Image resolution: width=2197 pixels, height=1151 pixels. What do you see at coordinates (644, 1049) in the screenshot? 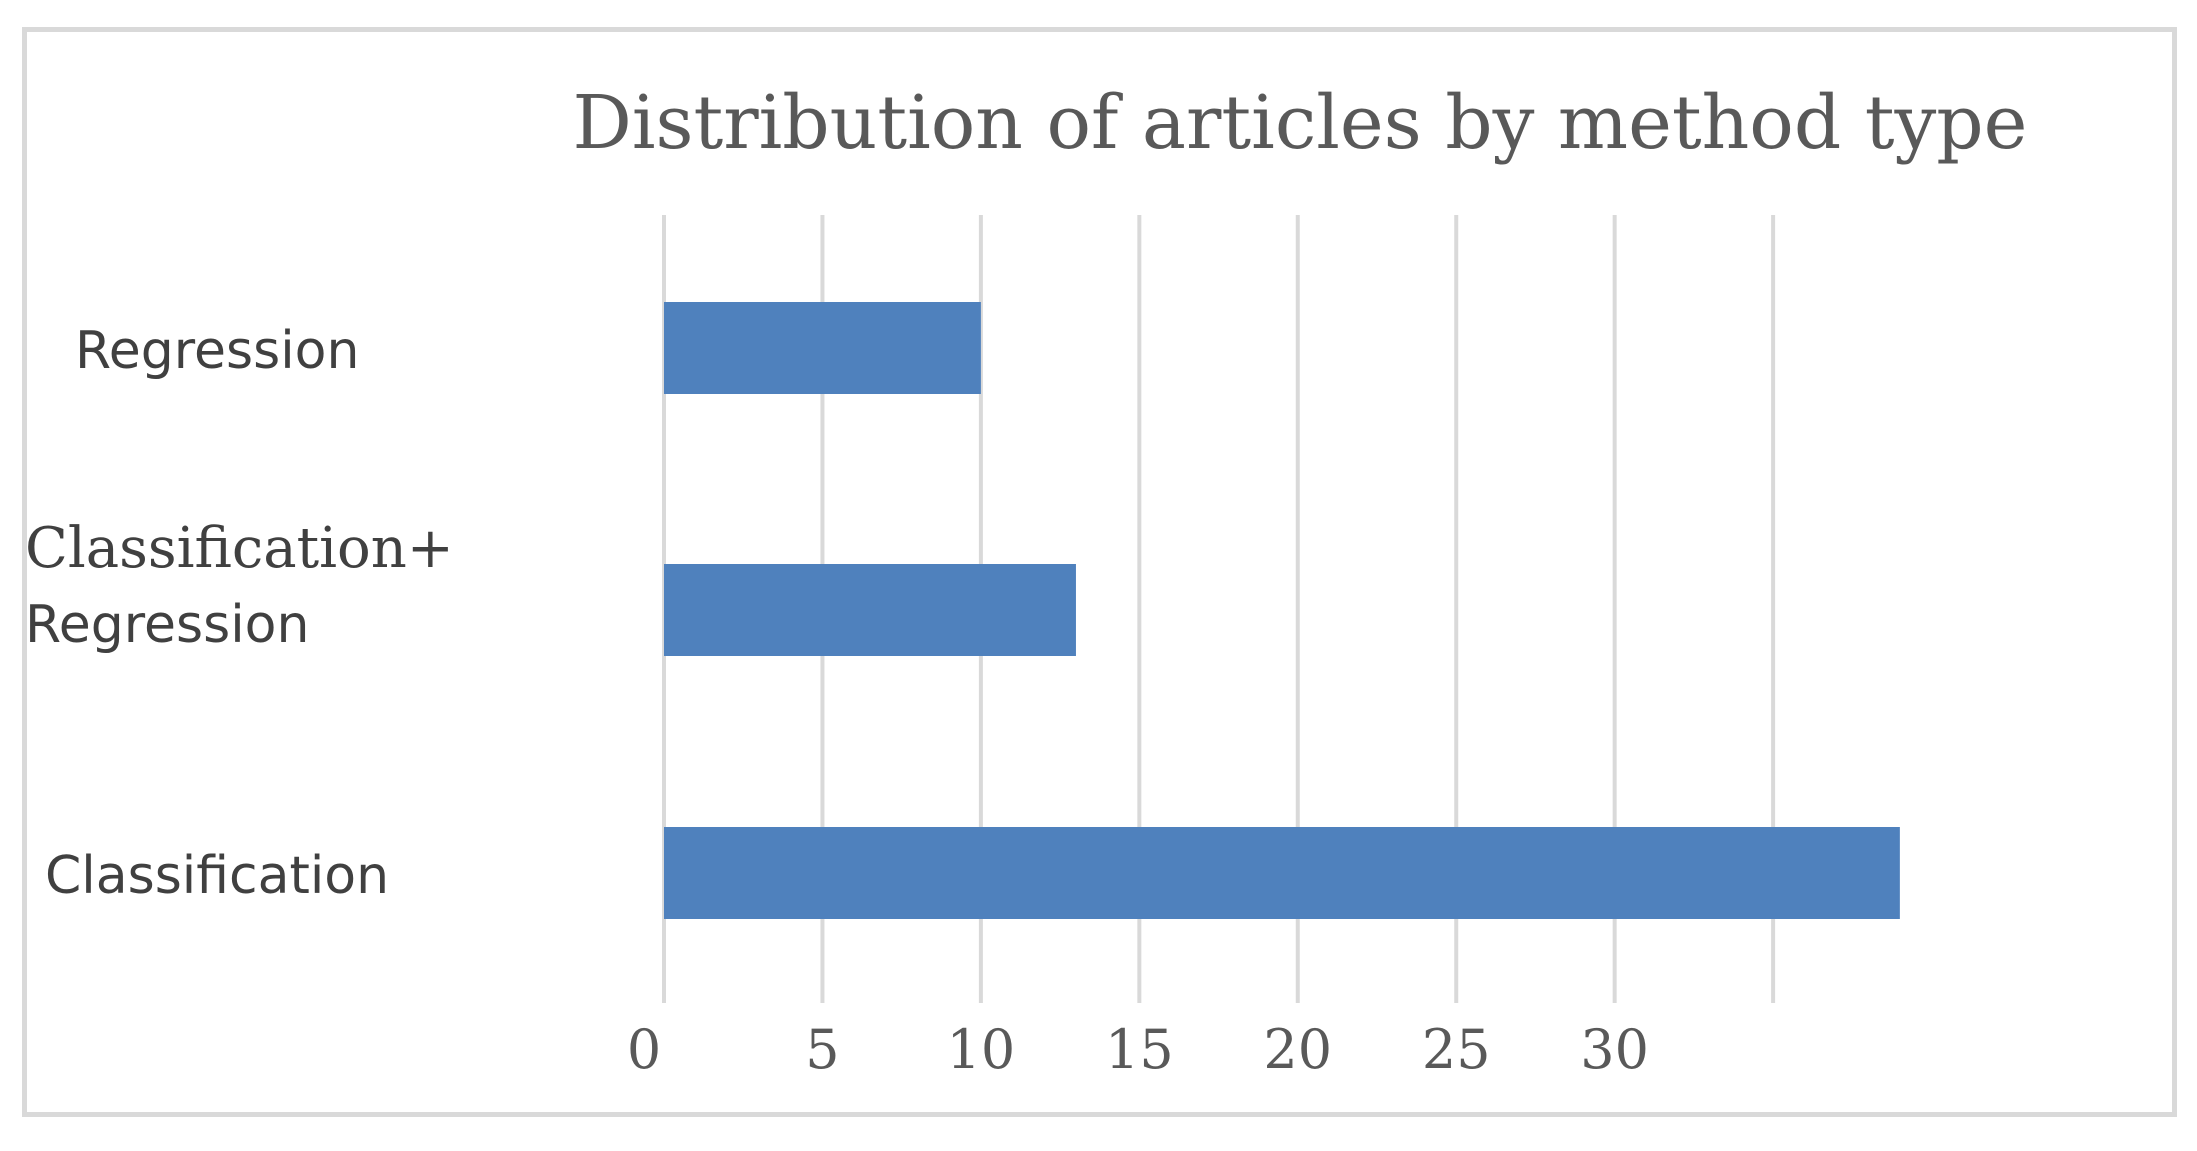
I see `x-tick-label: 0` at bounding box center [644, 1049].